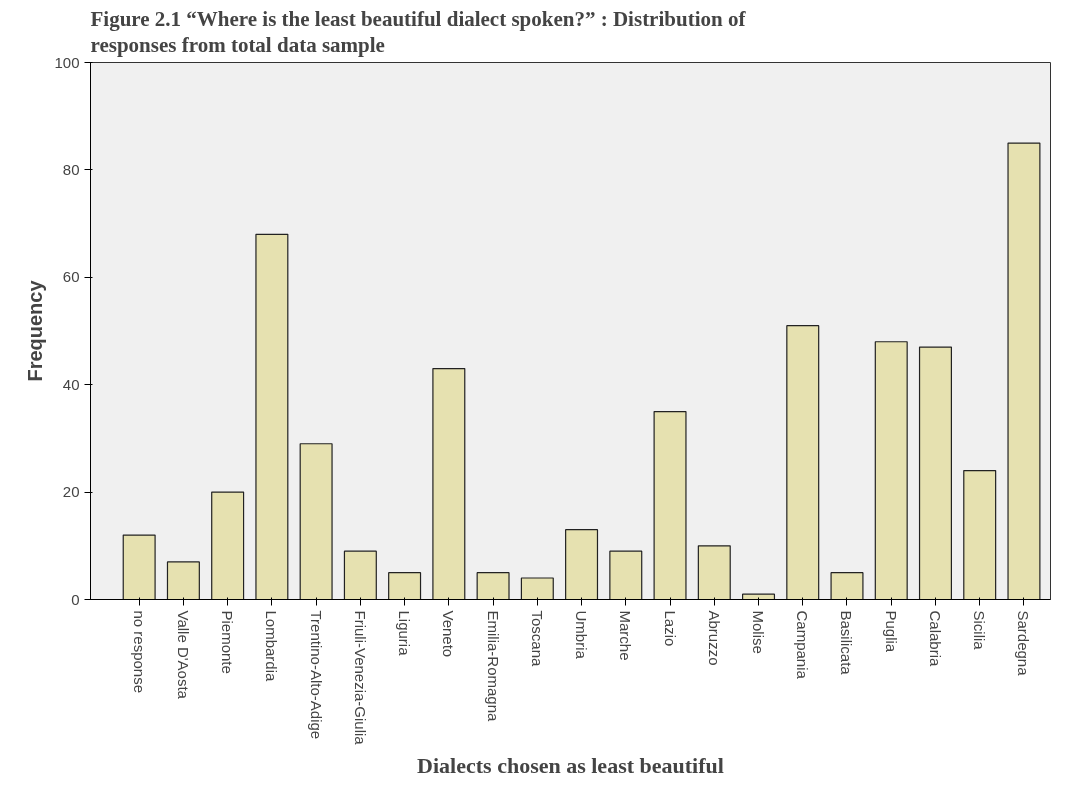  Describe the element at coordinates (847, 643) in the screenshot. I see `x-tick-label: Basilicata` at that location.